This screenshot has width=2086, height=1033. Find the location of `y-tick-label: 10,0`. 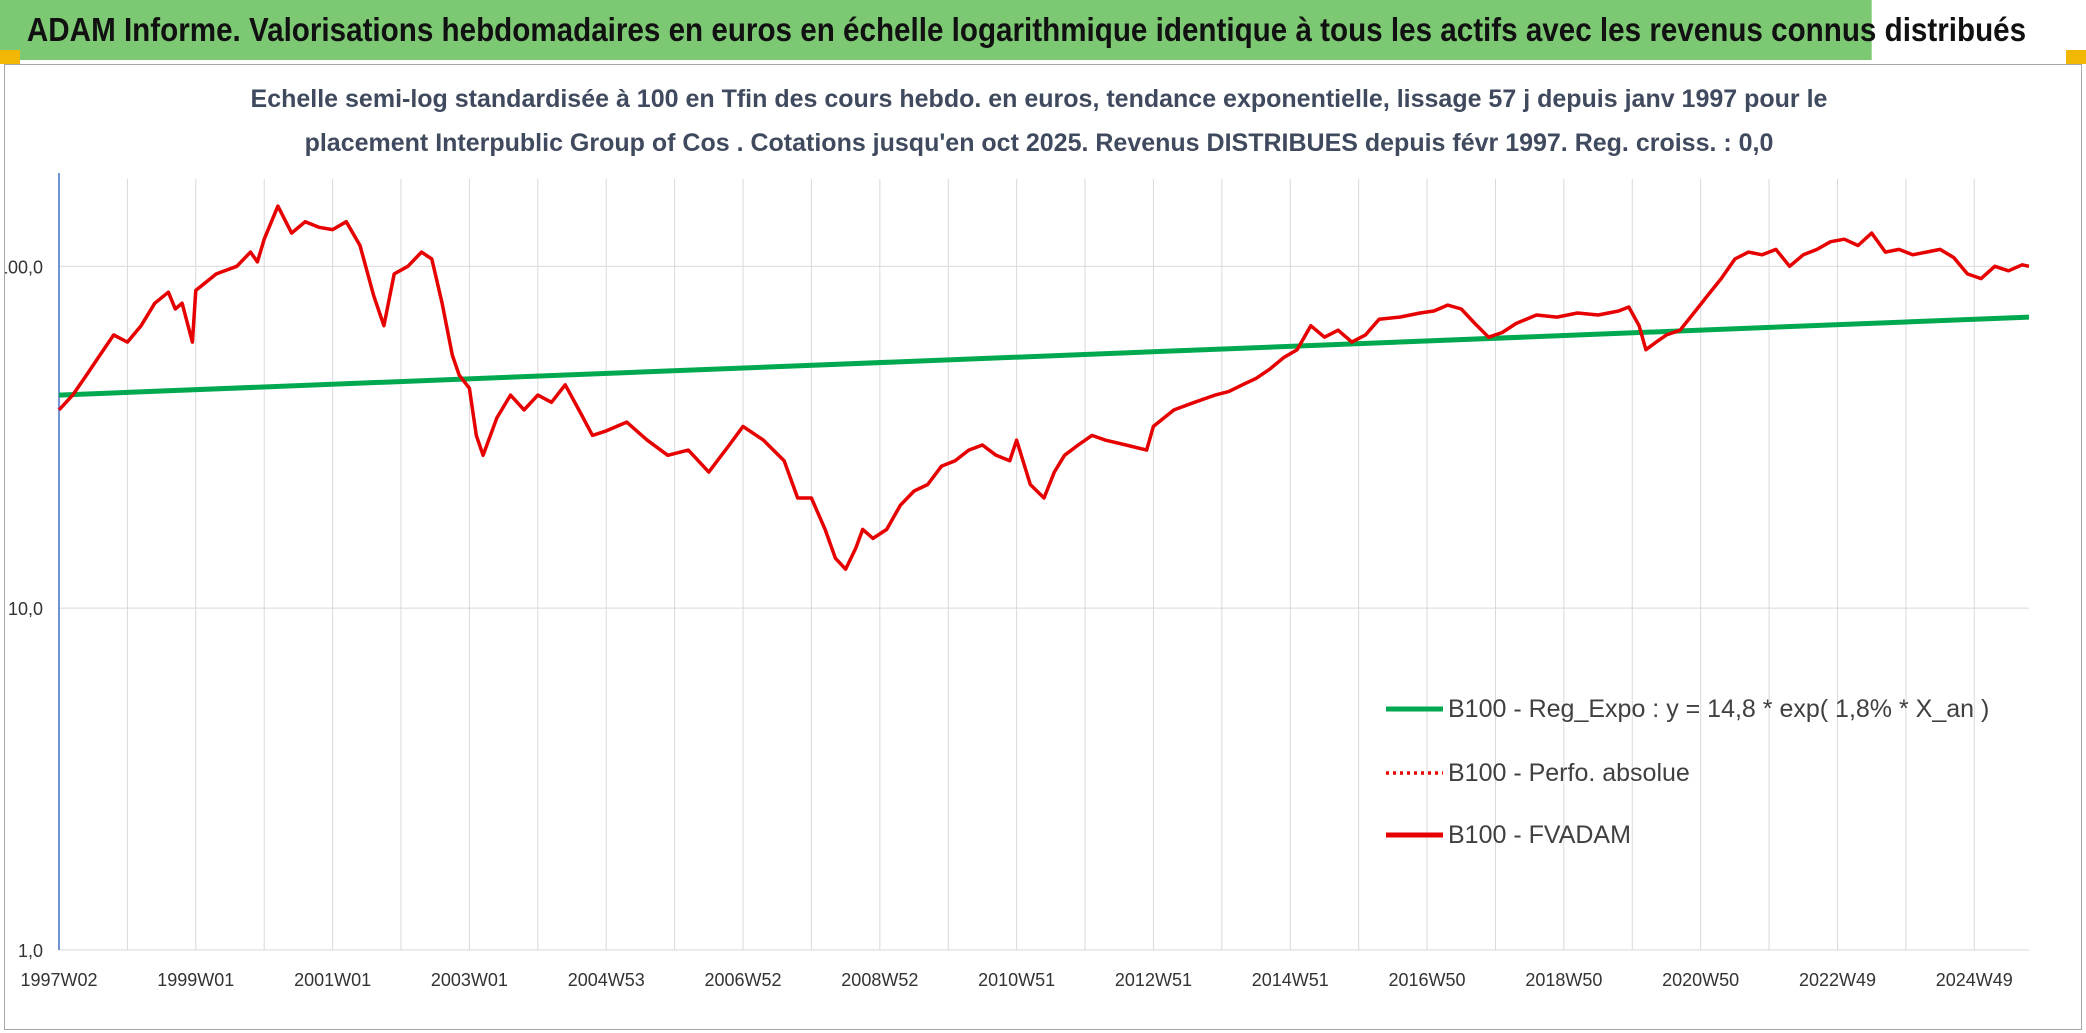

y-tick-label: 10,0 is located at coordinates (25, 609).